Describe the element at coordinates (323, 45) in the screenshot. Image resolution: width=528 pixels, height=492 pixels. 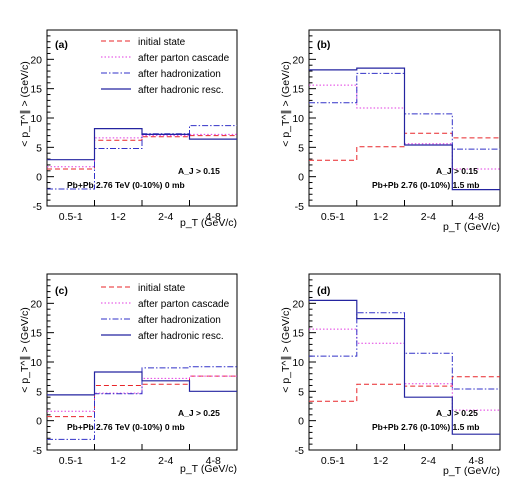
I see `panel-label: (b)` at that location.